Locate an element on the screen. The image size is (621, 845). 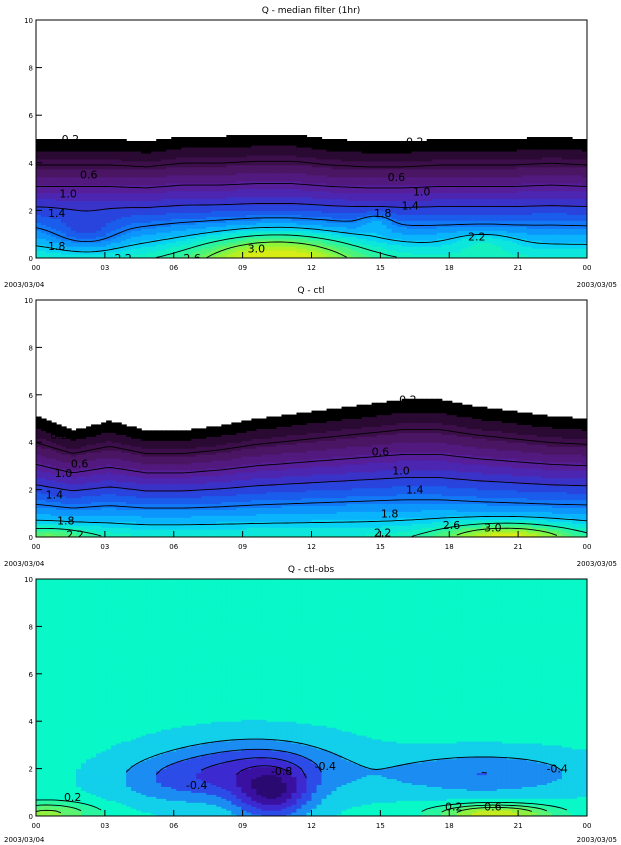
panel-title: Q - ctl-obs is located at coordinates (311, 570).